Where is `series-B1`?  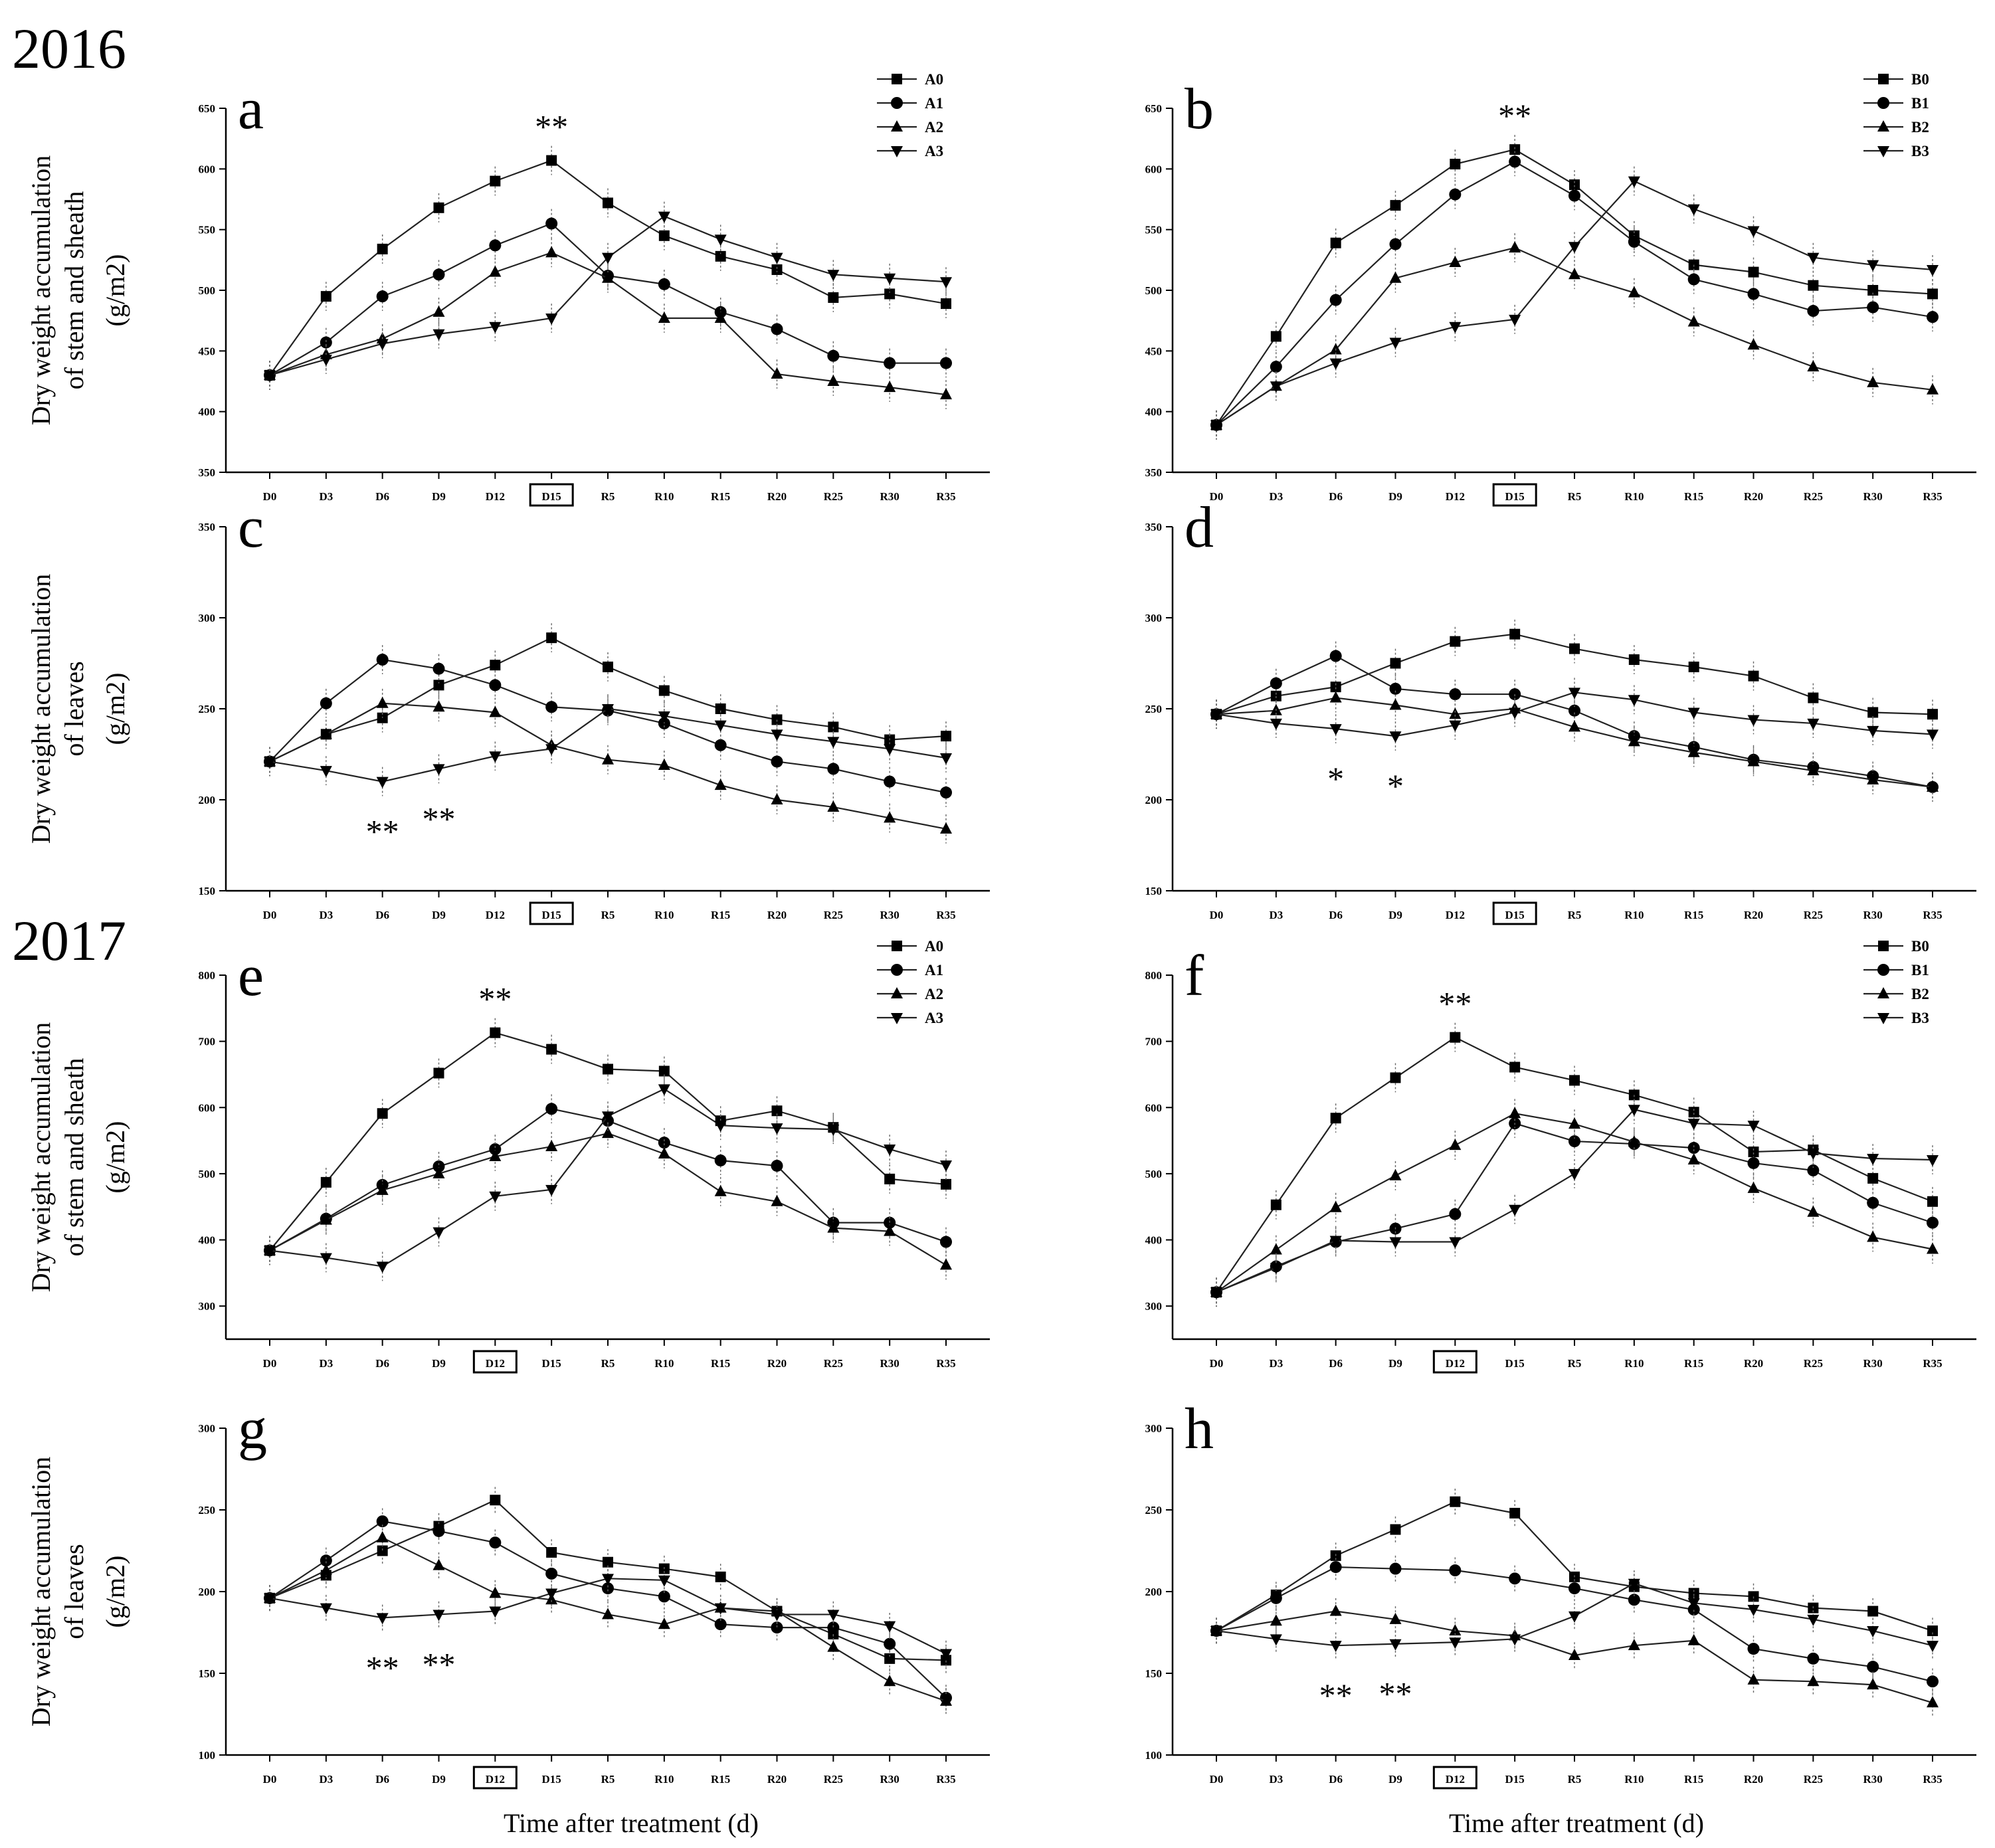 series-B1 is located at coordinates (1574, 1624).